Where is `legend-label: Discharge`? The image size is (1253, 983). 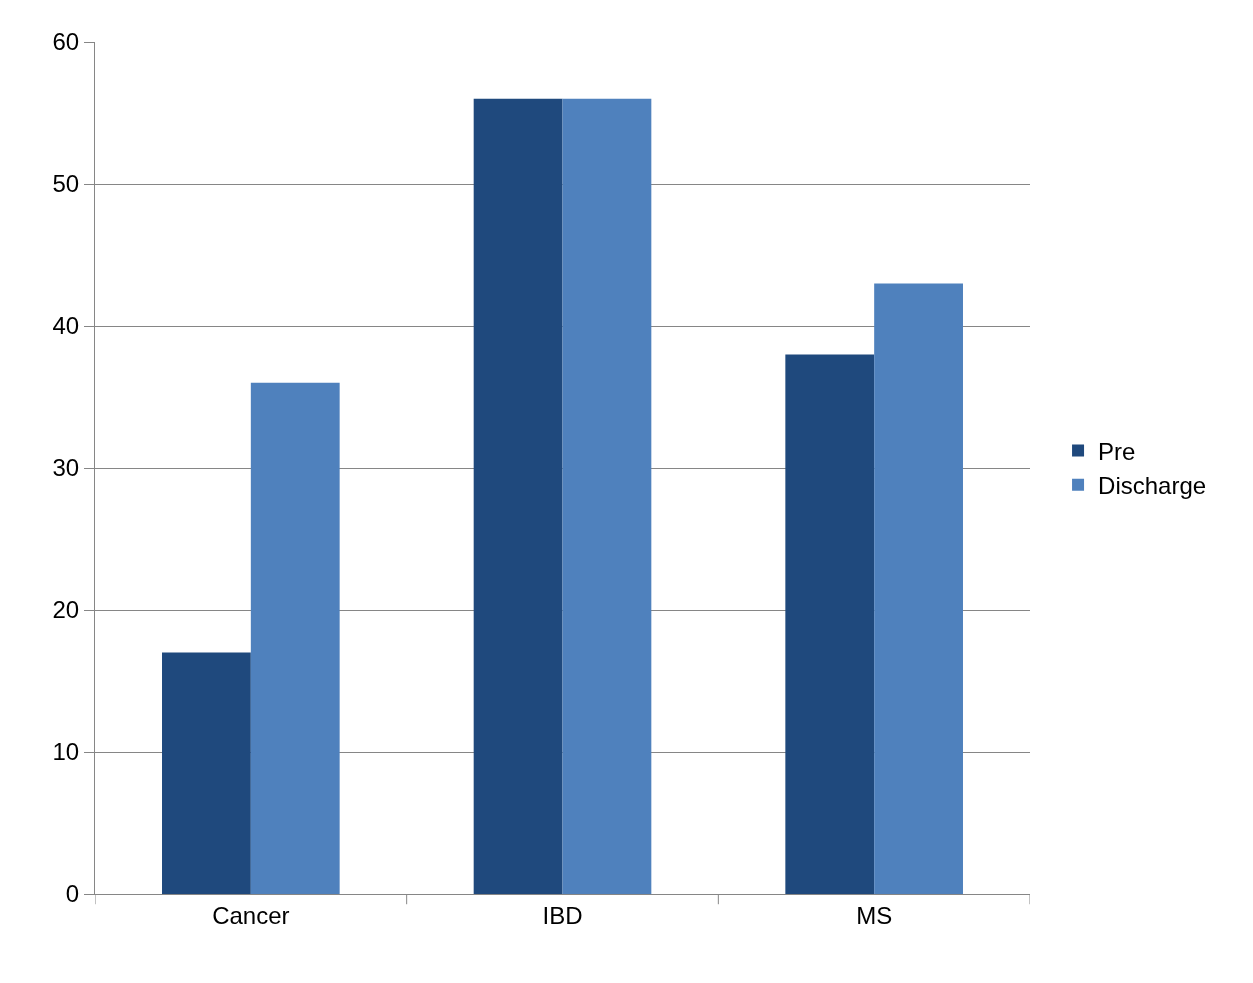 legend-label: Discharge is located at coordinates (1152, 486).